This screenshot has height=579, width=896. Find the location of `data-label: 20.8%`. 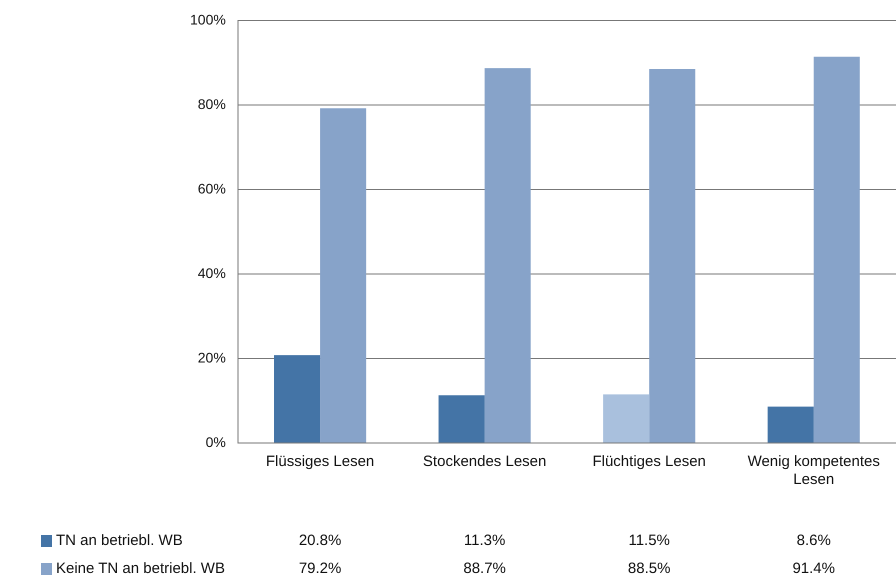

data-label: 20.8% is located at coordinates (320, 541).